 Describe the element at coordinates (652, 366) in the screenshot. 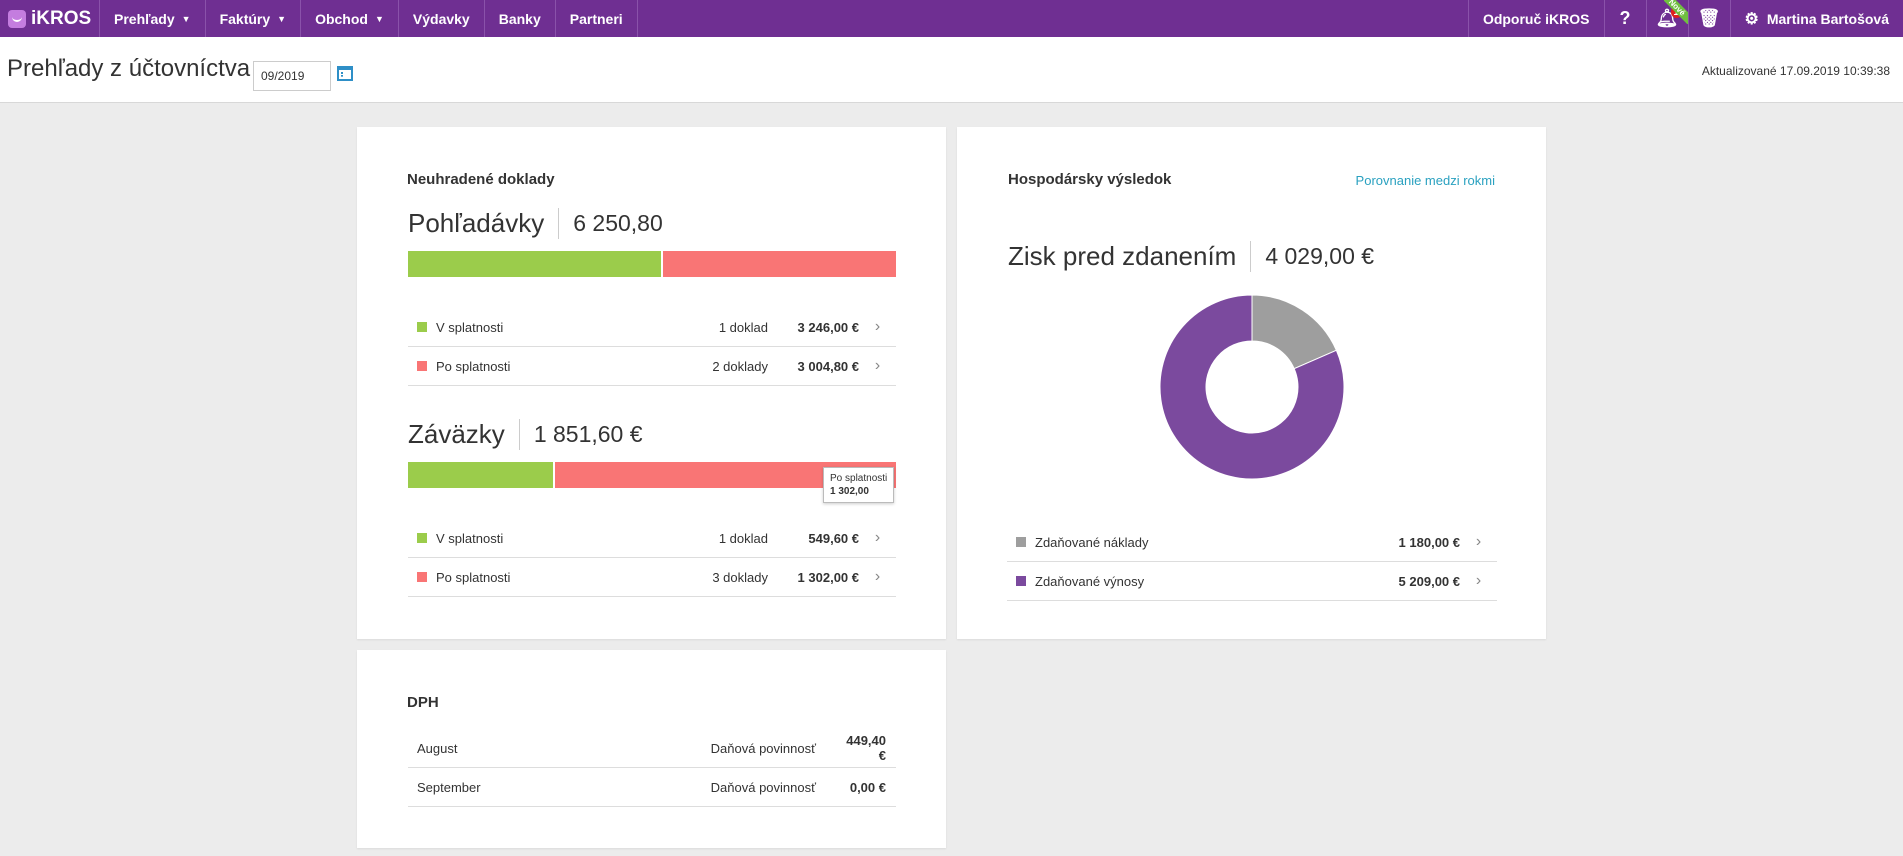

I see `receivables-row-overdue: Po splatnosti 2 doklady 3 004,80 € ›` at that location.